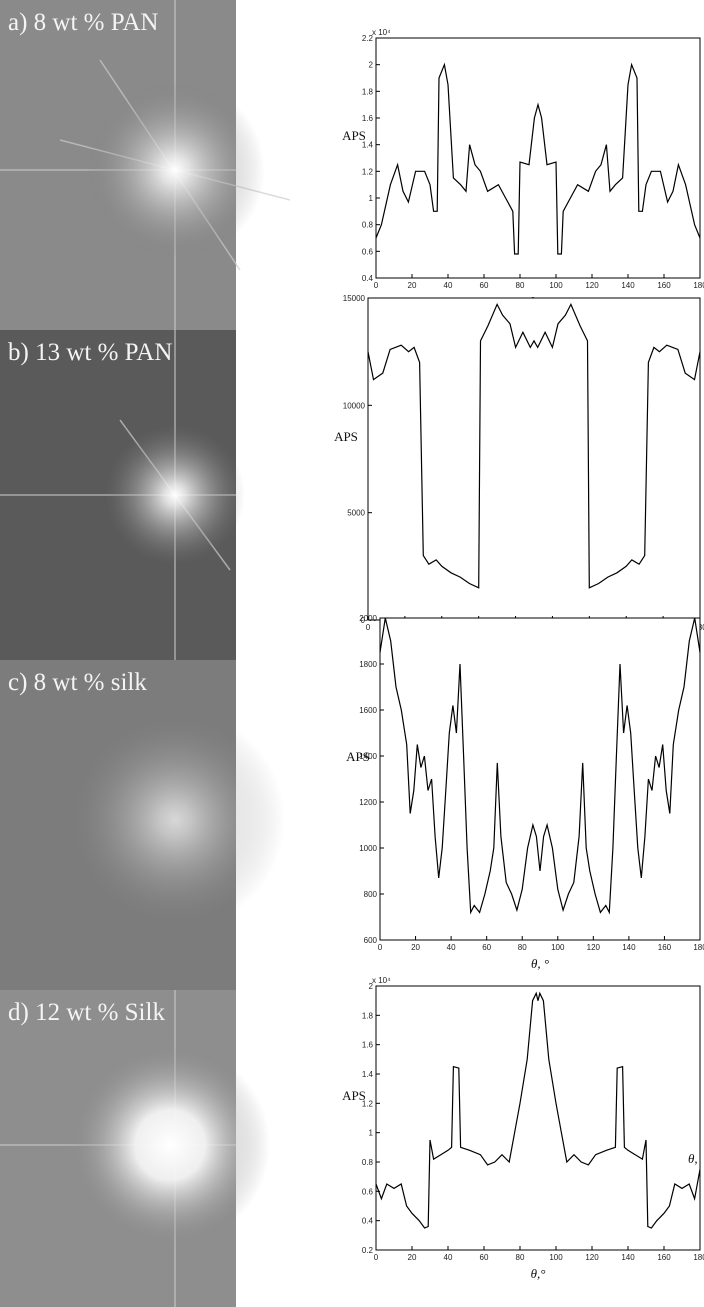 The width and height of the screenshot is (704, 1307). What do you see at coordinates (540, 963) in the screenshot?
I see `x-axis-label: θ, °` at bounding box center [540, 963].